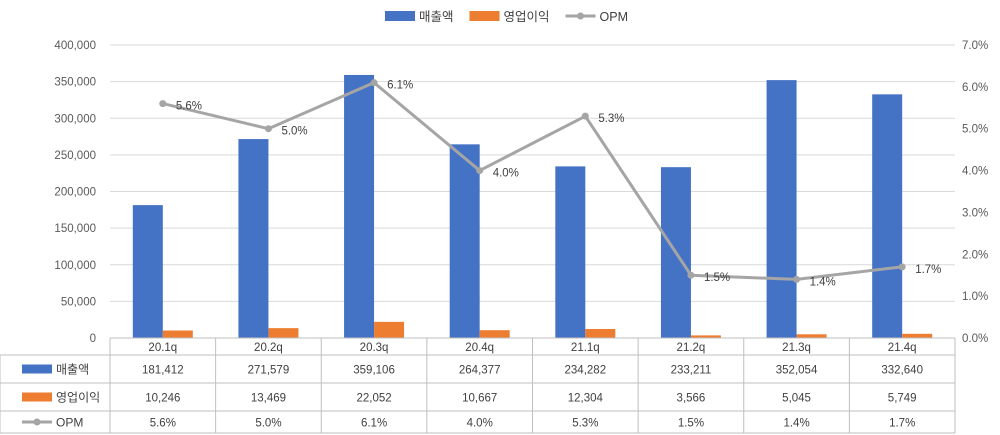 This screenshot has height=435, width=1000. I want to click on legend: 매출액 영업이익 OPM, so click(506, 17).